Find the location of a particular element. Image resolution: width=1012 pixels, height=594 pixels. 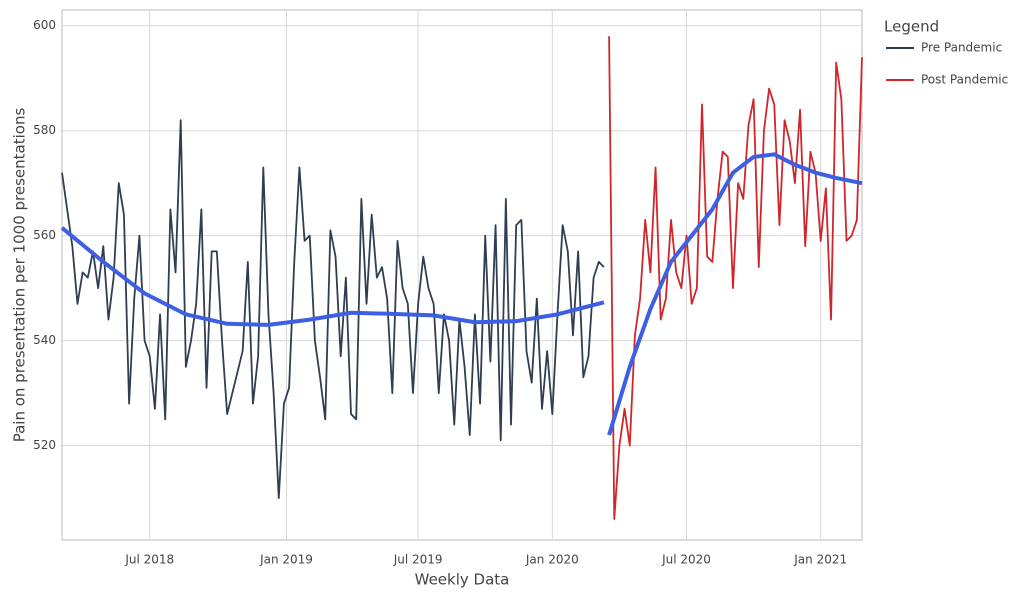

y-tick-label: 540 is located at coordinates (44, 340).